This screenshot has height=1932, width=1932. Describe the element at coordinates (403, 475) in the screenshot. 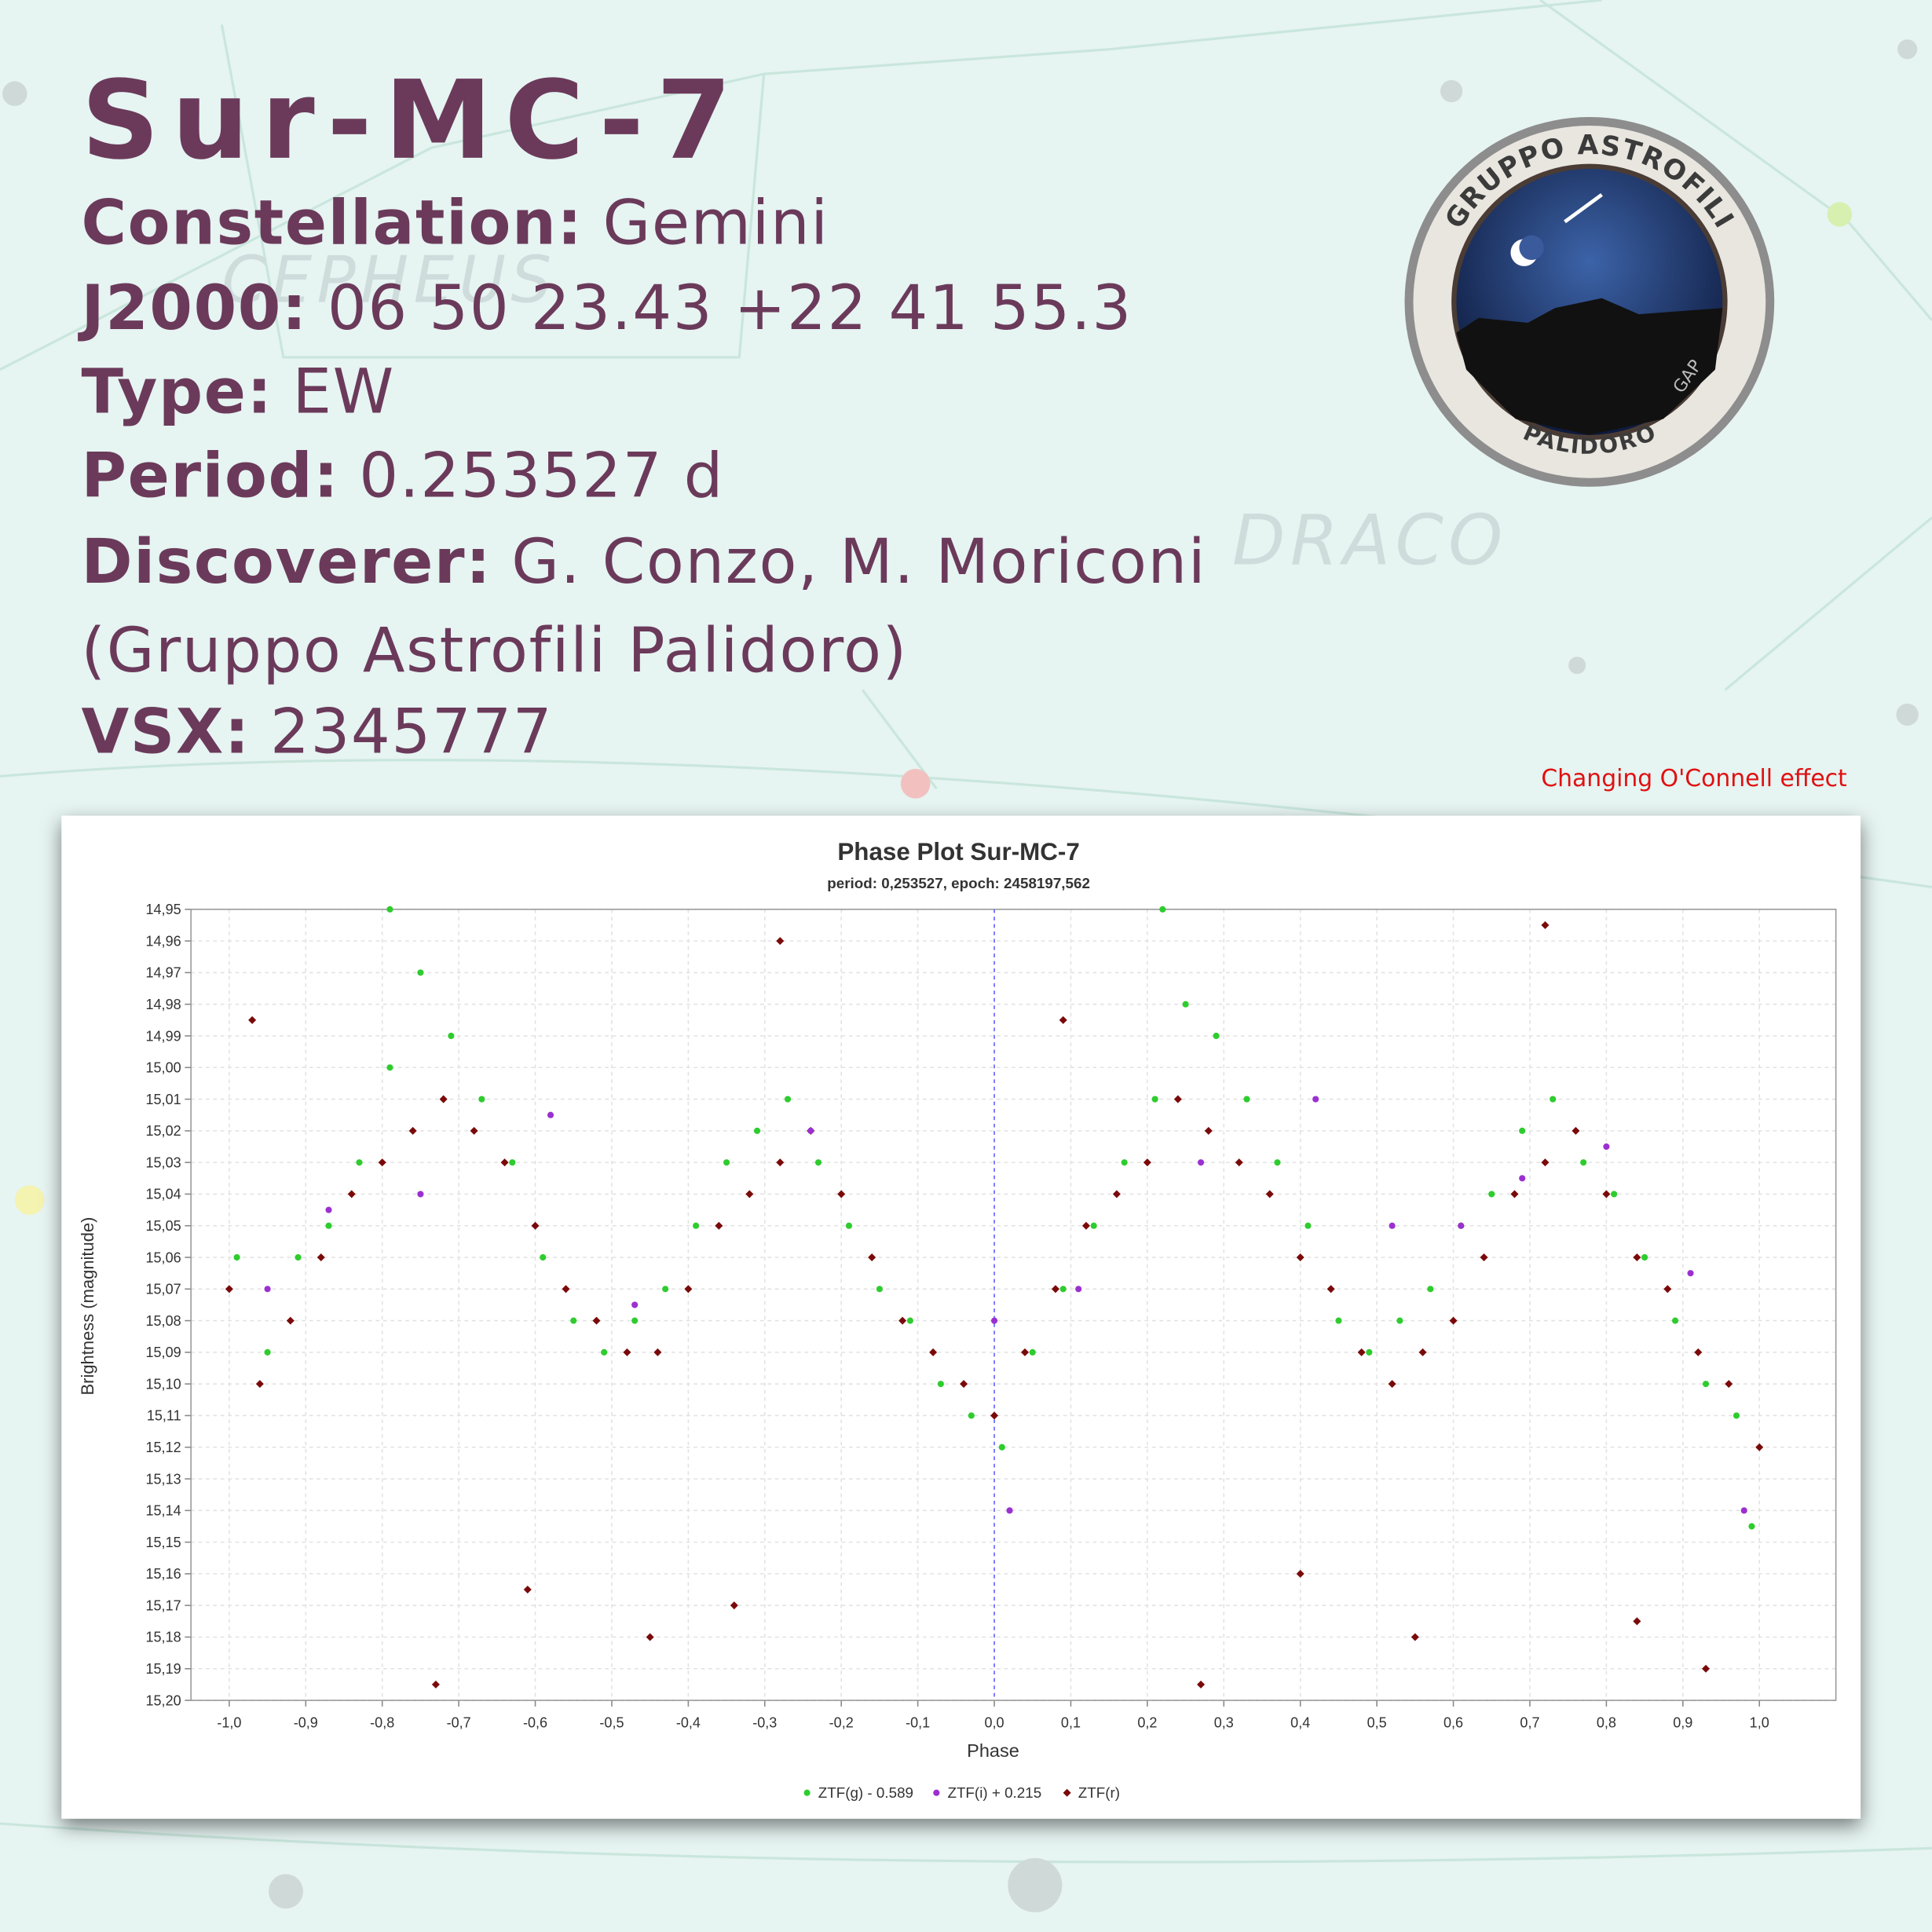

I see `detail-row: Period: 0.253527 d` at that location.